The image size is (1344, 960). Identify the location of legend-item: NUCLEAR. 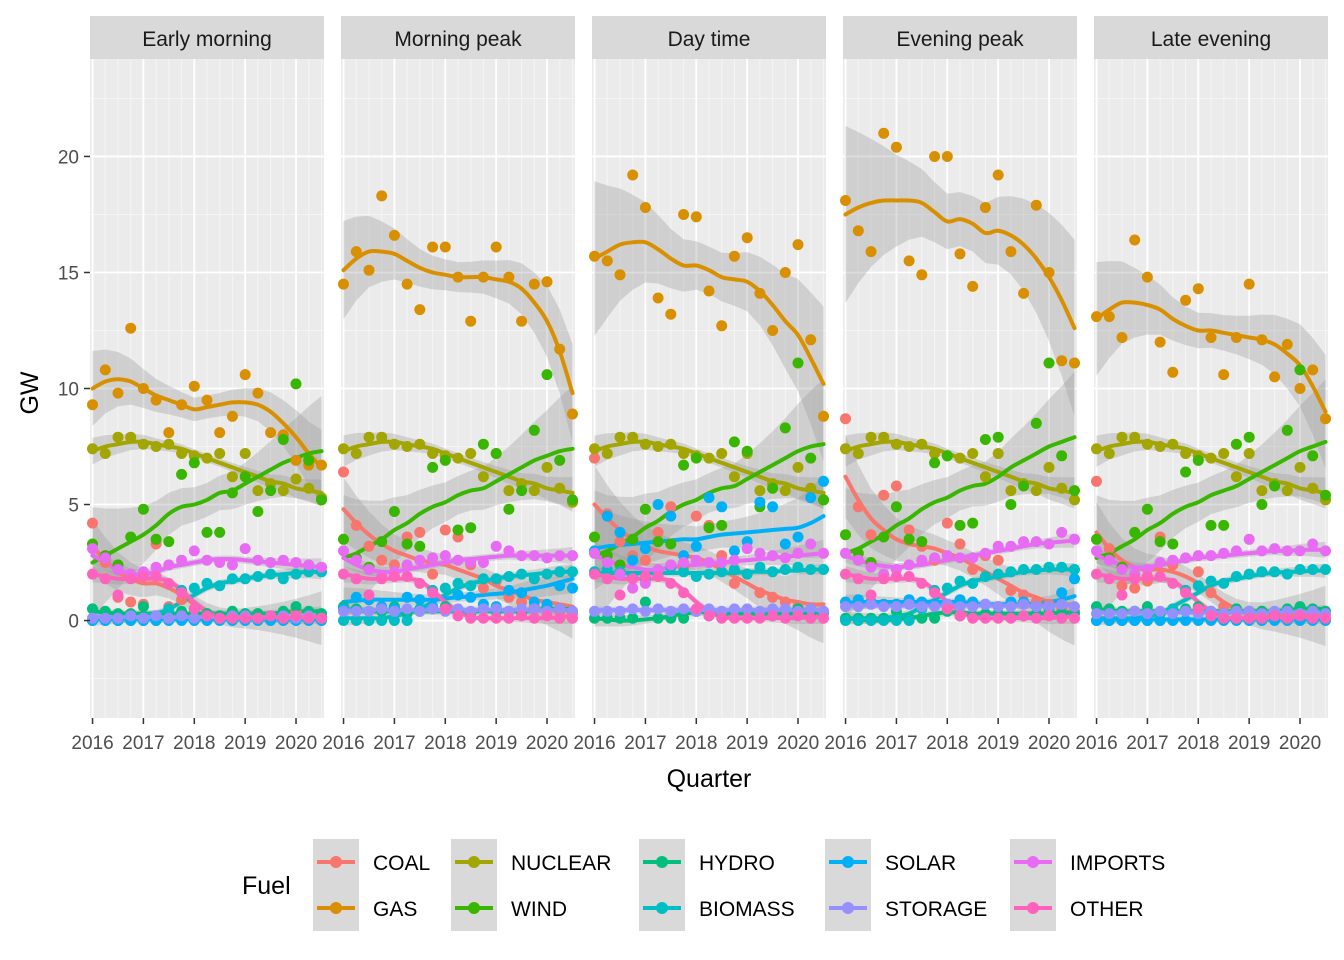
(531, 862).